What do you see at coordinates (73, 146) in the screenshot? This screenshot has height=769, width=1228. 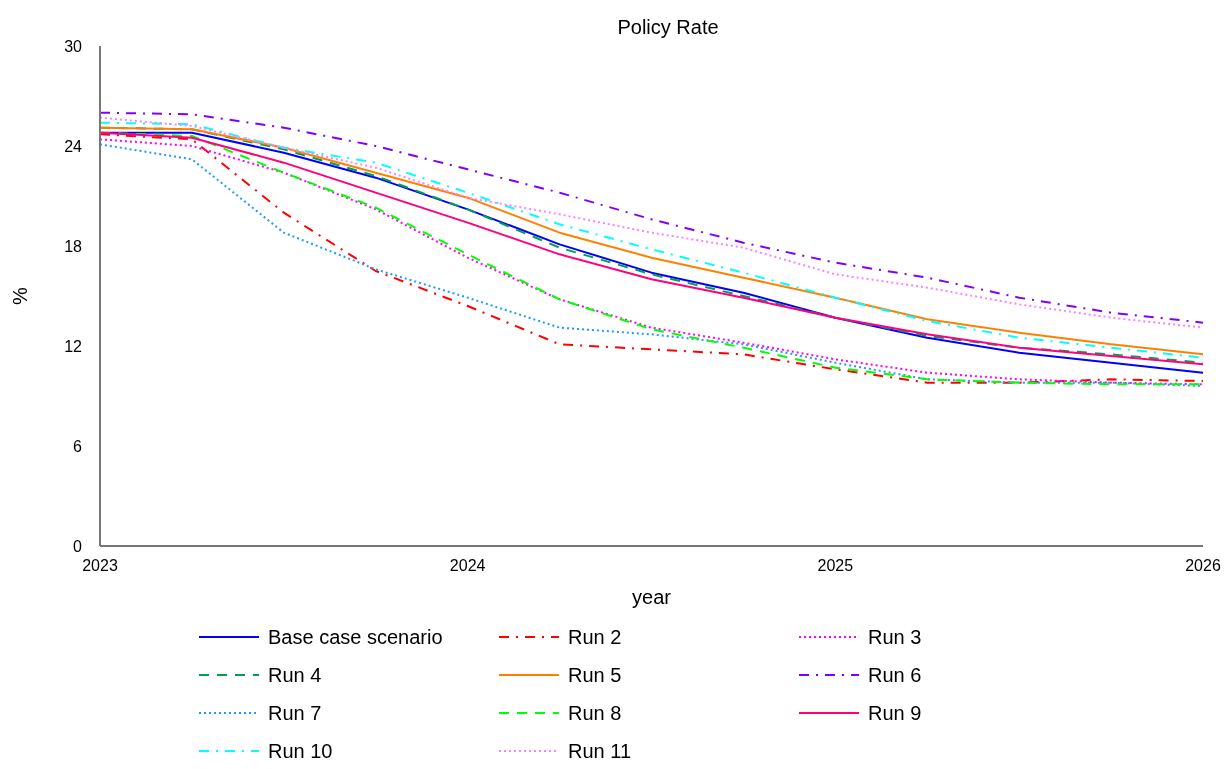 I see `y-tick-label: 24` at bounding box center [73, 146].